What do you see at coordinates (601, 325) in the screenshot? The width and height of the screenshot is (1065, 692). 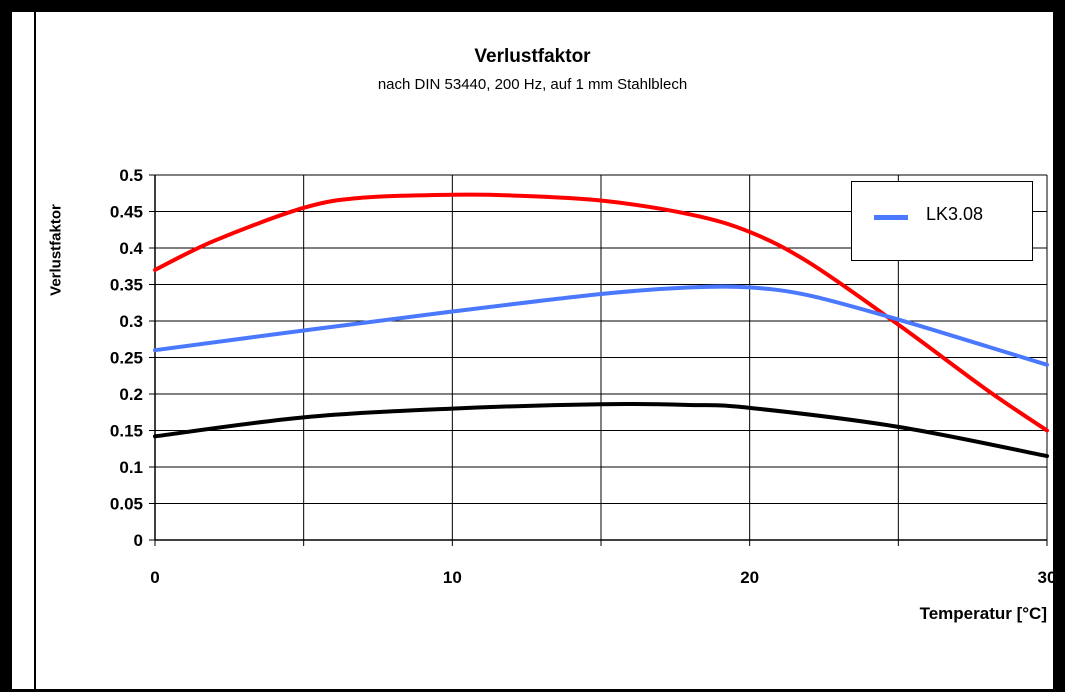 I see `series-line-lk308` at bounding box center [601, 325].